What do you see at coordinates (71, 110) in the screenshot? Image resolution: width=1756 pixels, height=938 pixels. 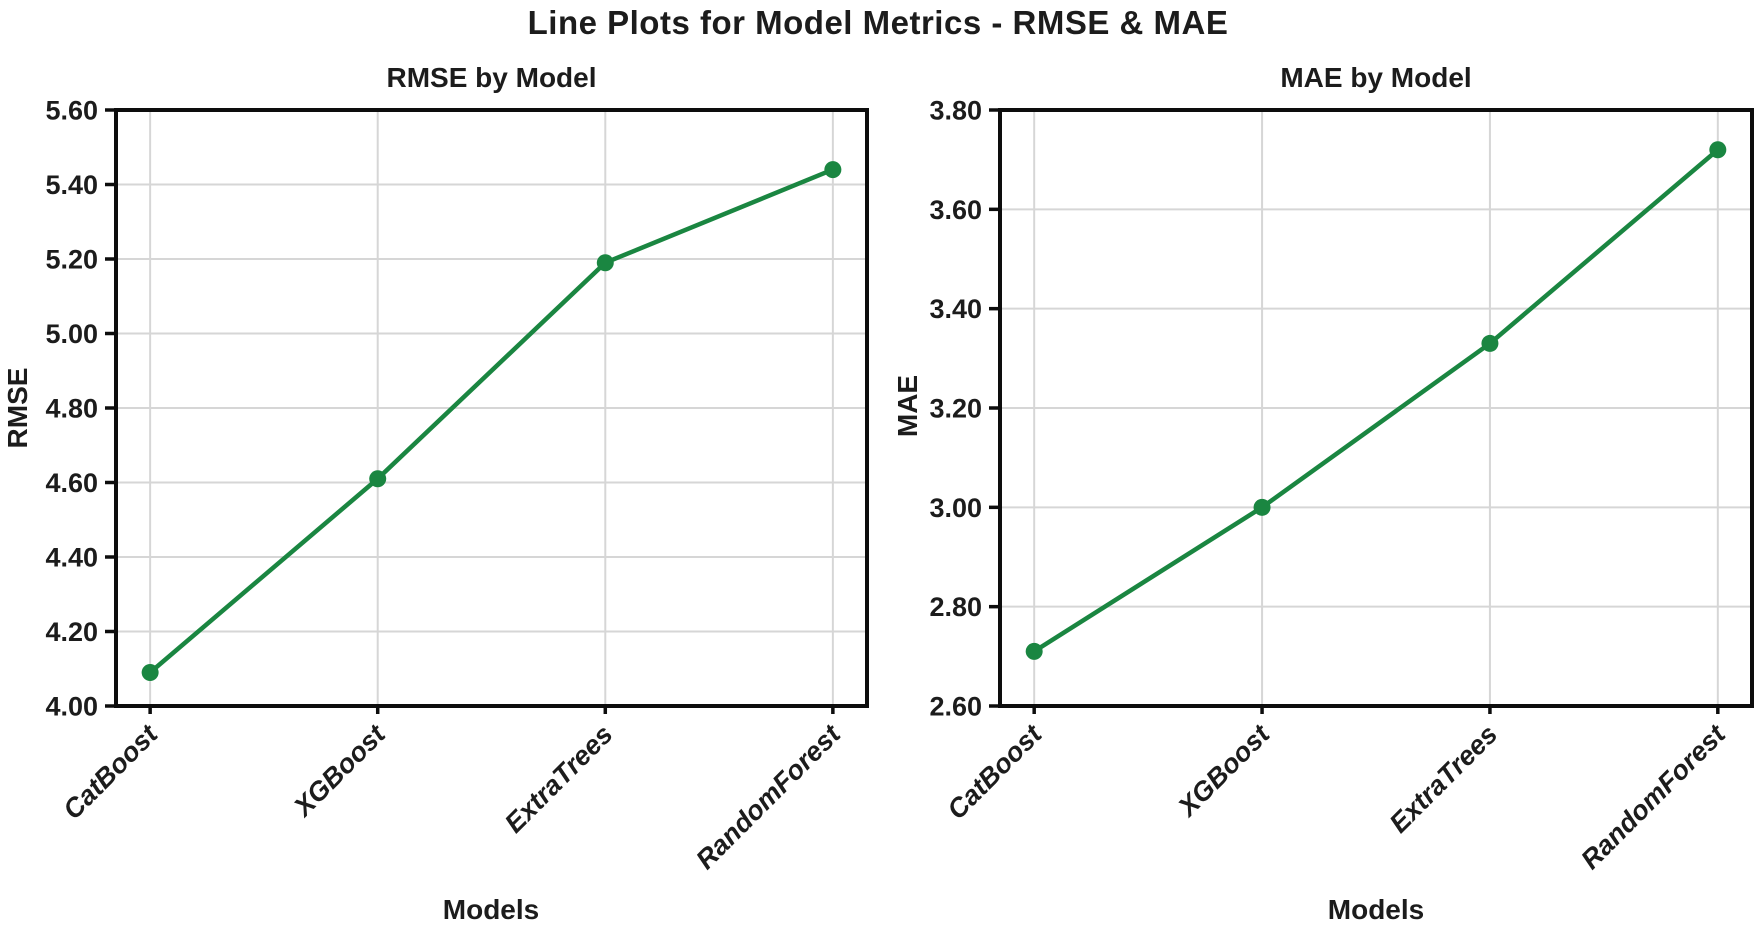 I see `svg-text: 5.60` at bounding box center [71, 110].